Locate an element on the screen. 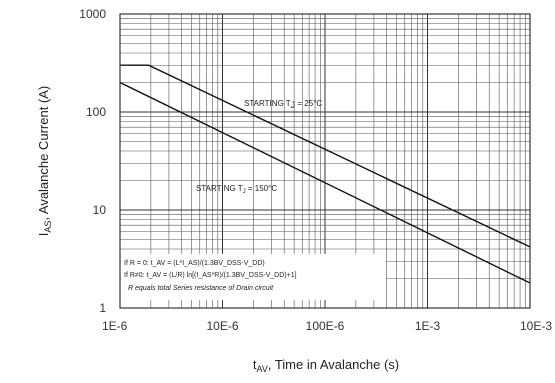  x-tick-label: 100E-6 is located at coordinates (325, 326).